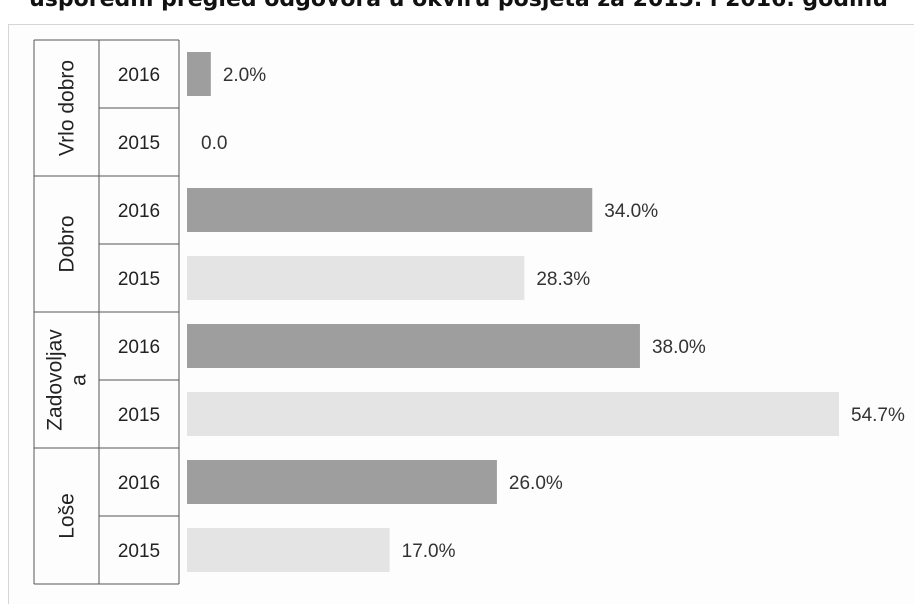  Describe the element at coordinates (139, 347) in the screenshot. I see `year-label-zadovoljava-2016: 2016` at that location.